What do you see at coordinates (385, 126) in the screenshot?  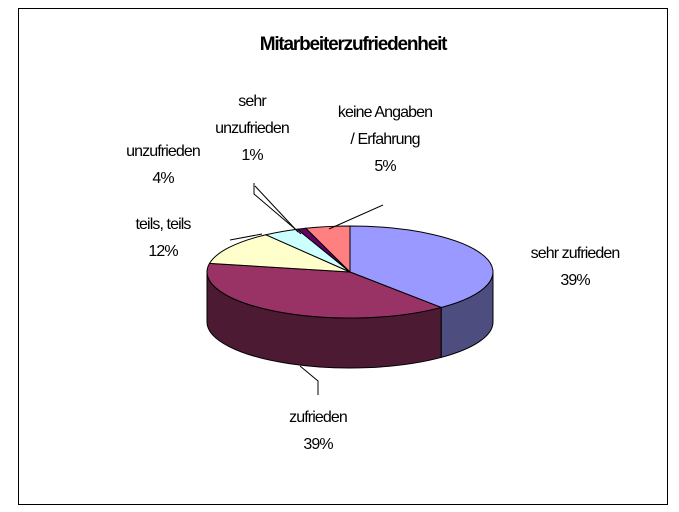 I see `category-label: keine Angaben / Erfahrung` at bounding box center [385, 126].